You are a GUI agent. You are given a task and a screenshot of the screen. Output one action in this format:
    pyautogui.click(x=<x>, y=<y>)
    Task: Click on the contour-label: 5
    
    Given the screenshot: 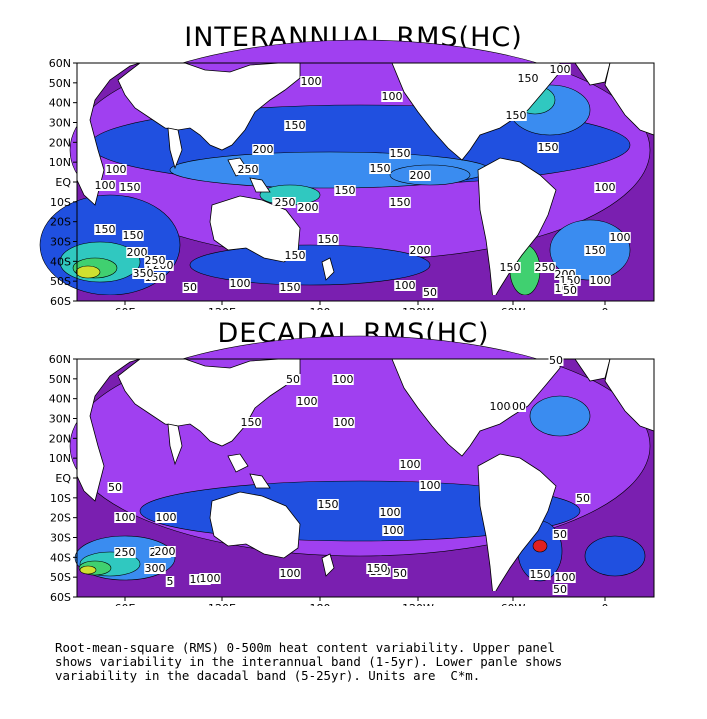 What is the action you would take?
    pyautogui.click(x=170, y=581)
    